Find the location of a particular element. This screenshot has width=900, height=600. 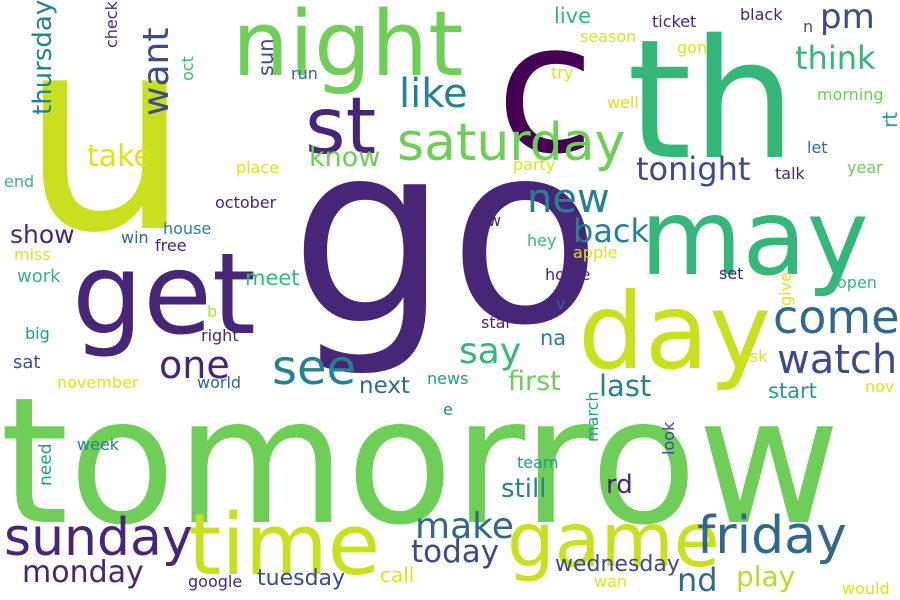

word: place is located at coordinates (258, 167).